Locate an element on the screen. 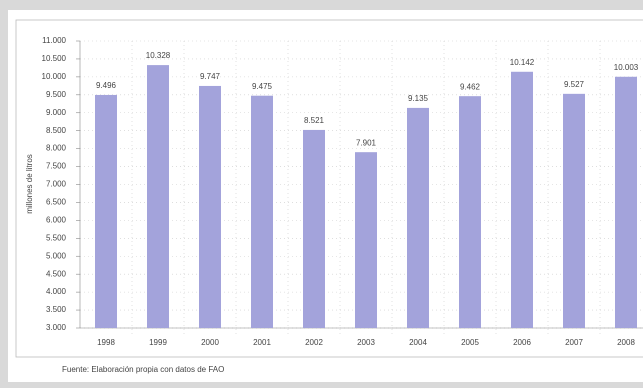  x-tick-label: 2007 is located at coordinates (574, 342).